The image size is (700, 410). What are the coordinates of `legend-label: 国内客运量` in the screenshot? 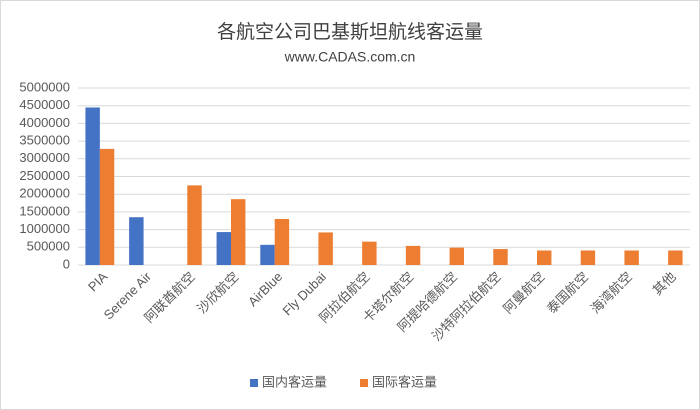 It's located at (294, 381).